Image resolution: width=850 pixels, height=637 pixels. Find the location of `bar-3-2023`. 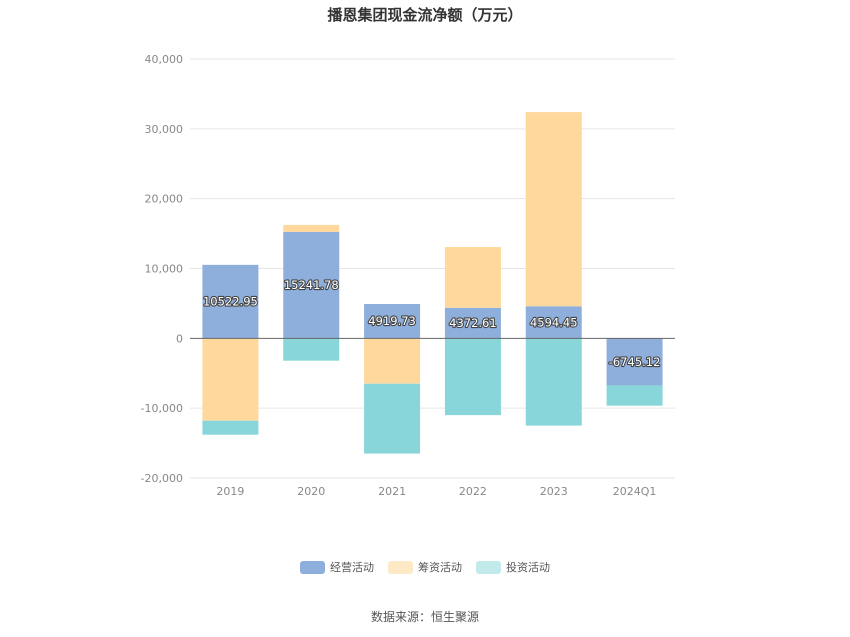

bar-3-2023 is located at coordinates (553, 382).